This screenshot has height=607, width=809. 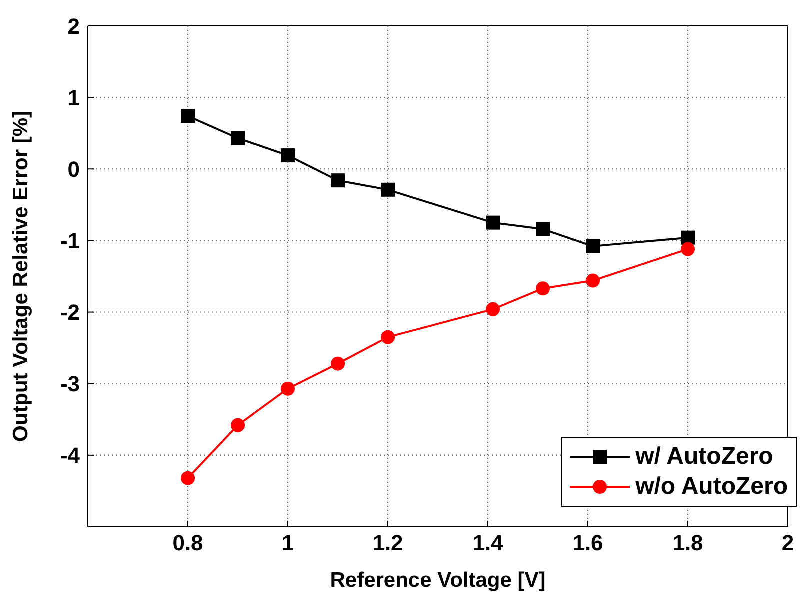 What do you see at coordinates (288, 543) in the screenshot?
I see `x-tick-label: 1` at bounding box center [288, 543].